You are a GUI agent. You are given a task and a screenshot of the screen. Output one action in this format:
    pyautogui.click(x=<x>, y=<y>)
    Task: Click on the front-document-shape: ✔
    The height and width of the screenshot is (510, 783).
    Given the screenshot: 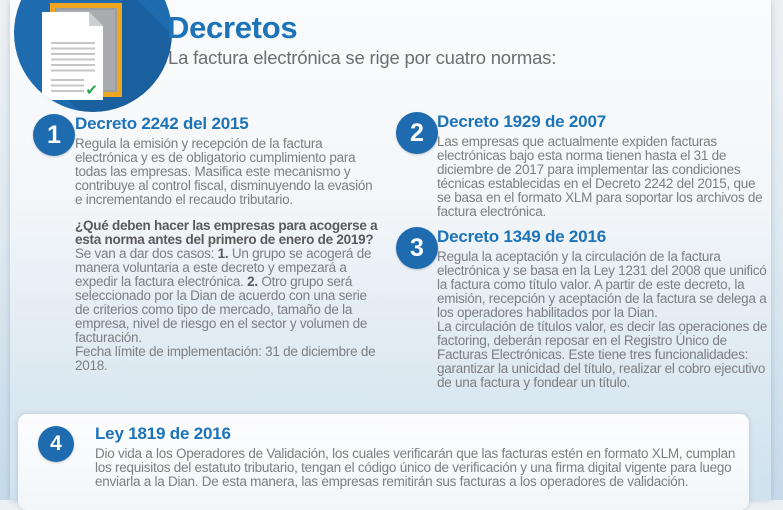 What is the action you would take?
    pyautogui.click(x=72, y=56)
    